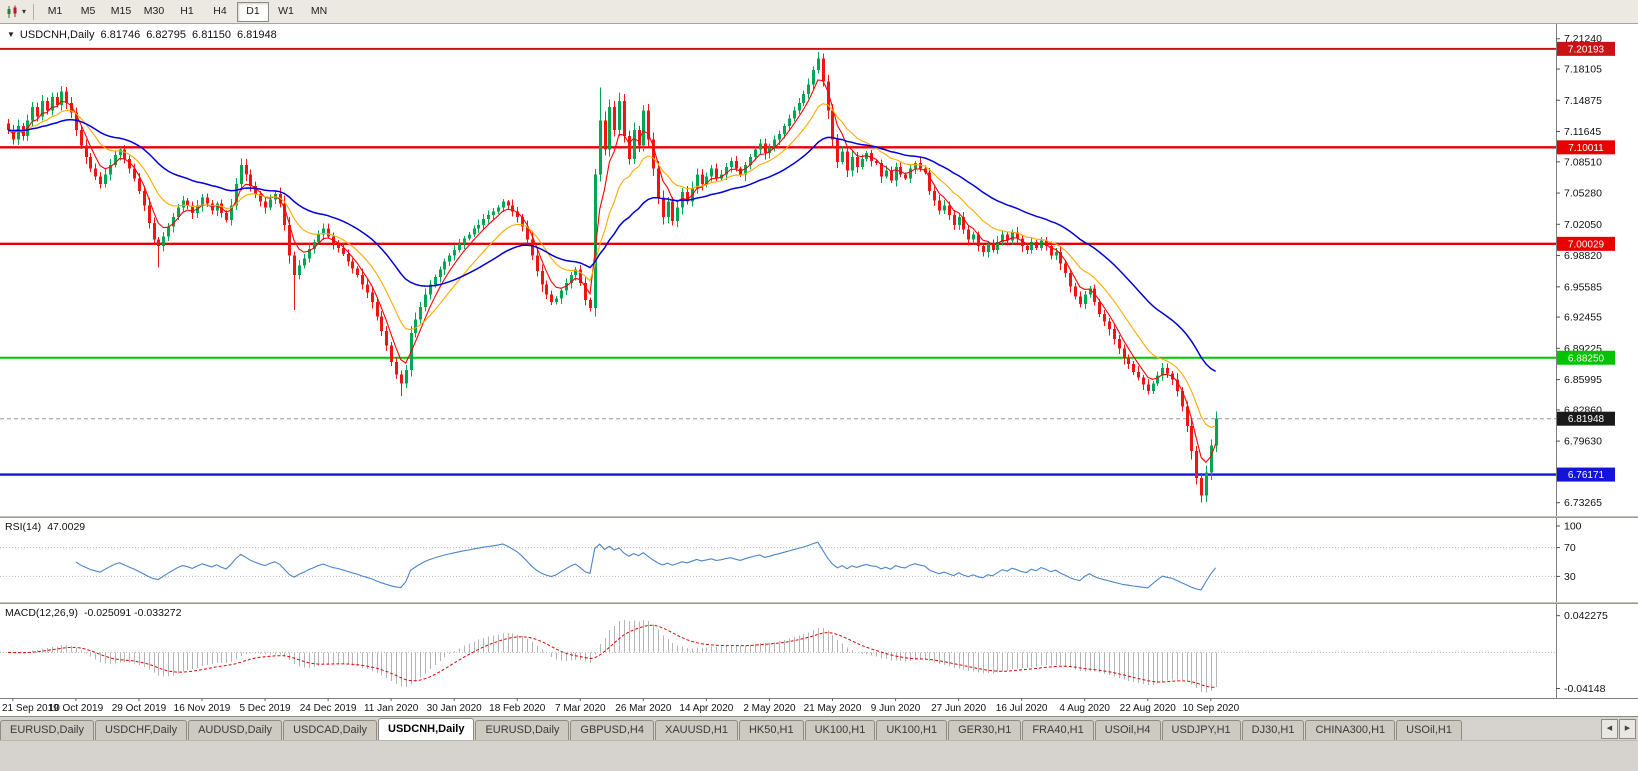 The height and width of the screenshot is (771, 1638). I want to click on rsi-value: 47.0029, so click(66, 527).